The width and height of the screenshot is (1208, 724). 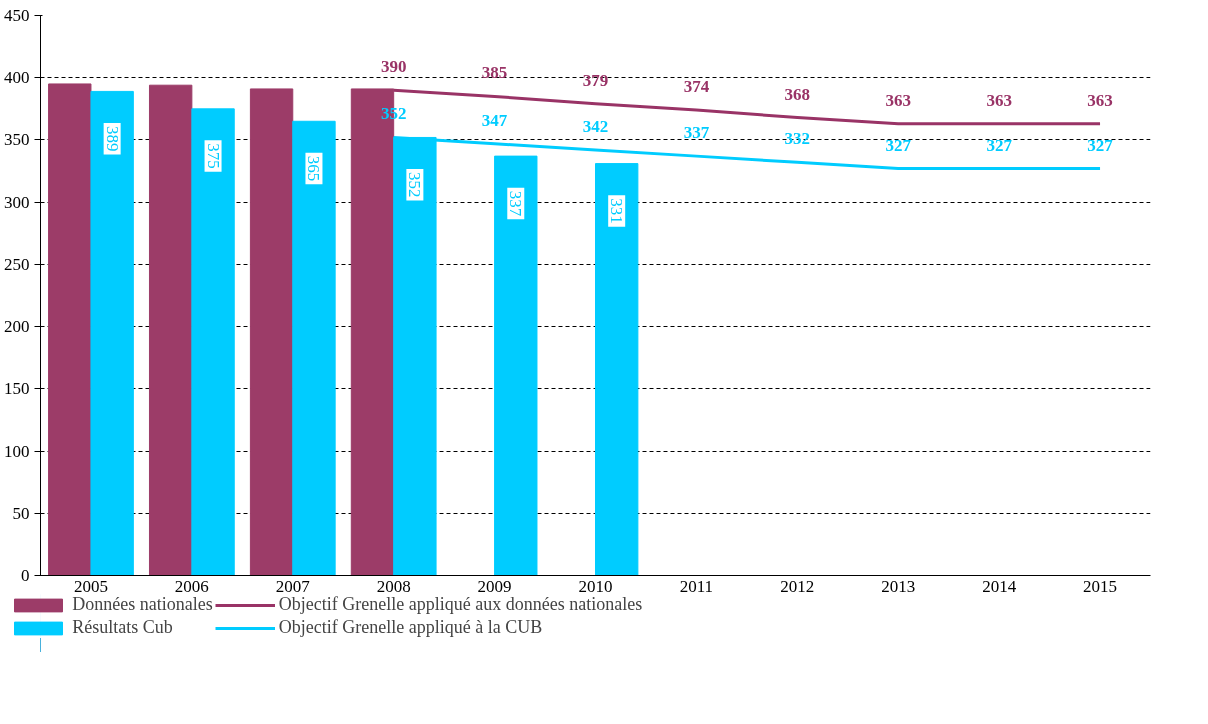 What do you see at coordinates (293, 586) in the screenshot?
I see `x-tick-label: 2007` at bounding box center [293, 586].